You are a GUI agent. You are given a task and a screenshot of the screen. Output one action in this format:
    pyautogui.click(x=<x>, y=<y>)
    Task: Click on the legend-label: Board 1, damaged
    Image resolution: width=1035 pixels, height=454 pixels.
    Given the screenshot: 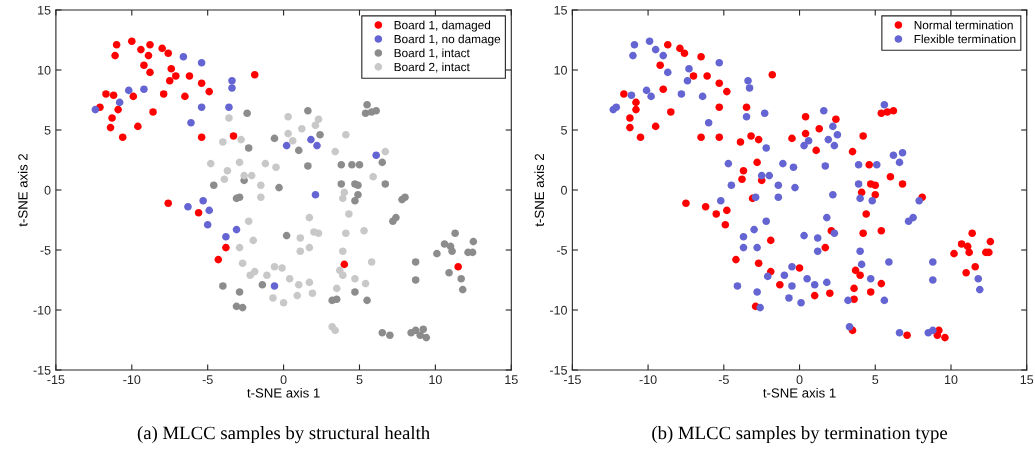 What is the action you would take?
    pyautogui.click(x=442, y=26)
    